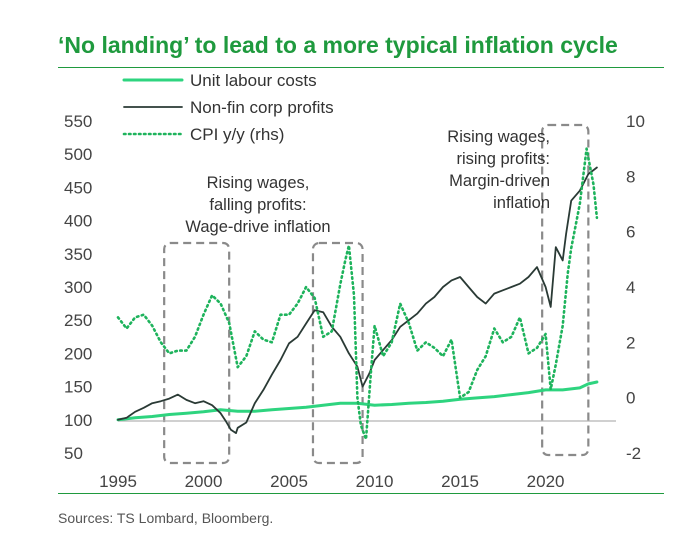 The width and height of the screenshot is (700, 546). Describe the element at coordinates (78, 353) in the screenshot. I see `y-left-tick-label: 200` at that location.